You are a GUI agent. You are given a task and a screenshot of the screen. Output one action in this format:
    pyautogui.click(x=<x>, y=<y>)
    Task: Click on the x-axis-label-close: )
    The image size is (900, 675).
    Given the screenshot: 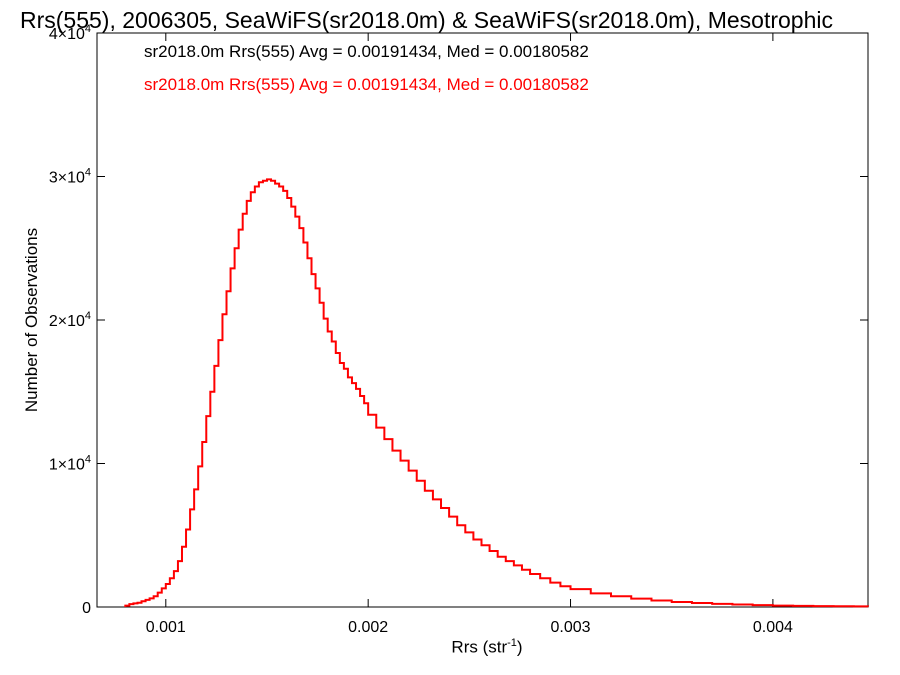 What is the action you would take?
    pyautogui.click(x=519, y=647)
    